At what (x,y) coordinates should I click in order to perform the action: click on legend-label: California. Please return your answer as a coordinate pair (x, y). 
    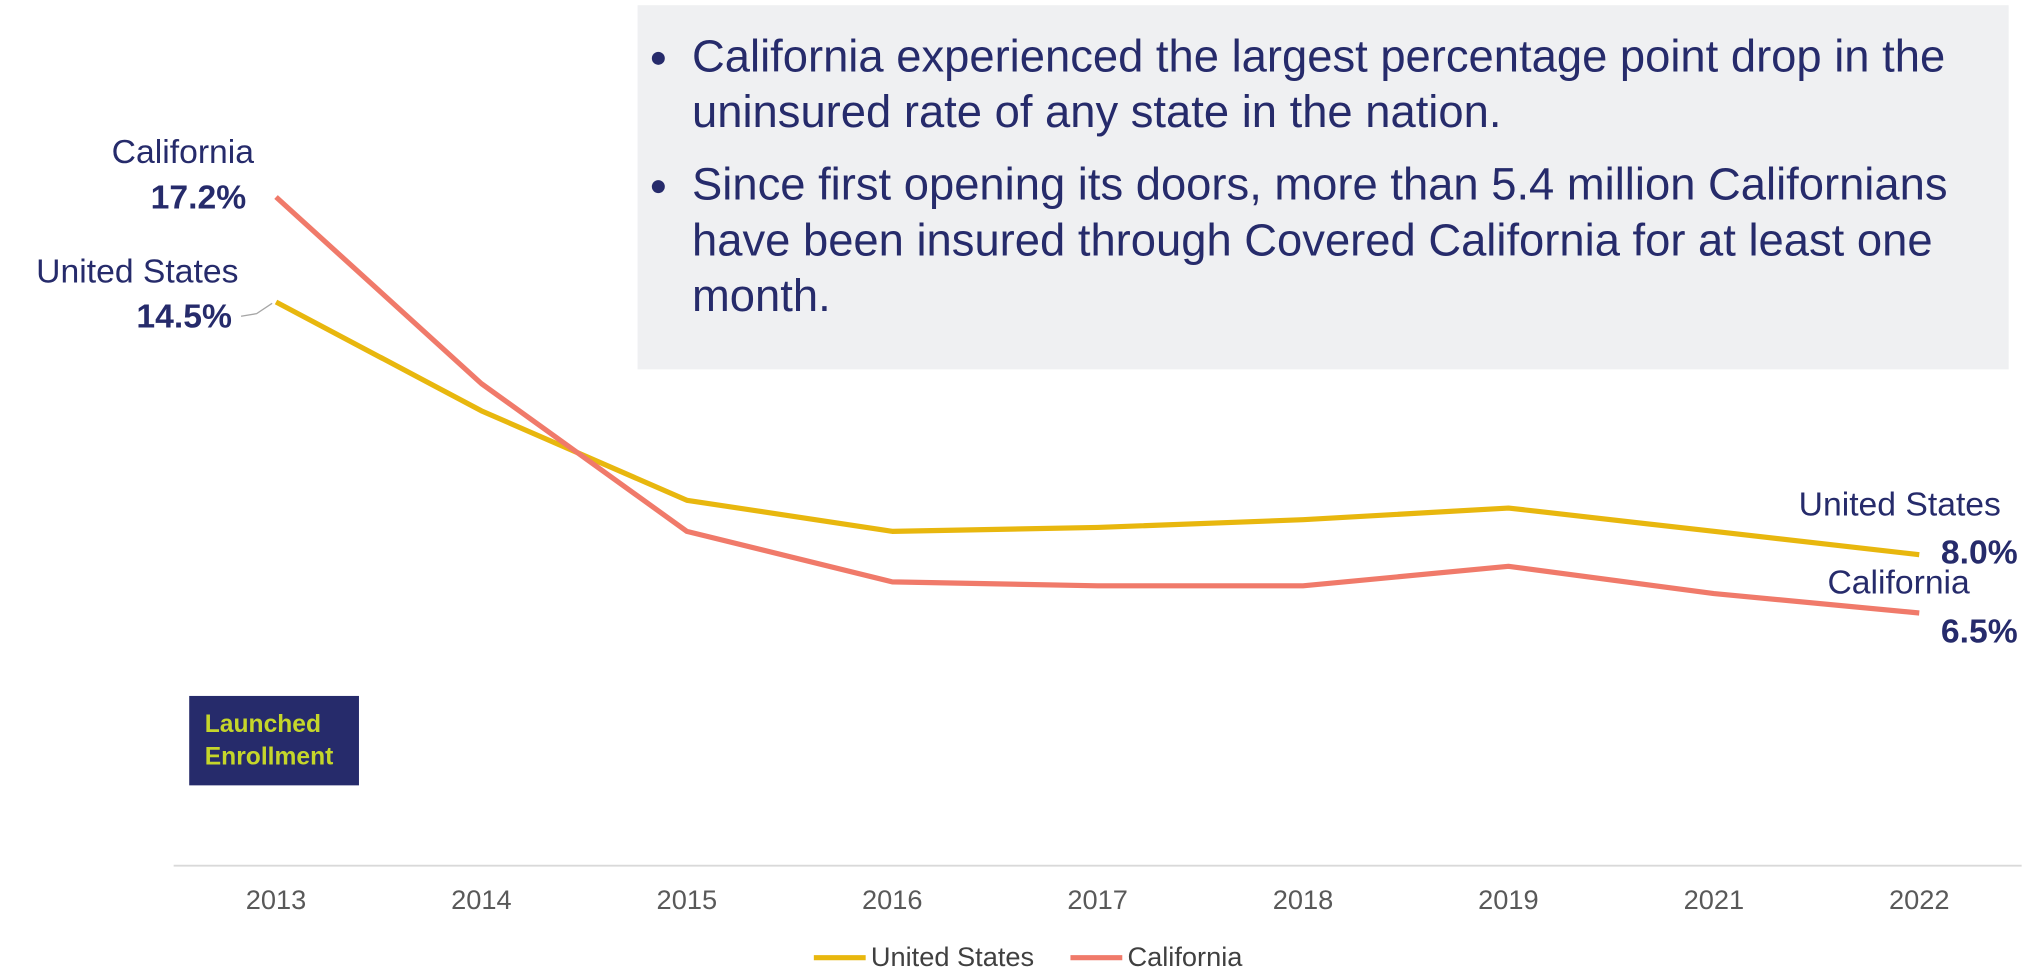
    Looking at the image, I should click on (1185, 956).